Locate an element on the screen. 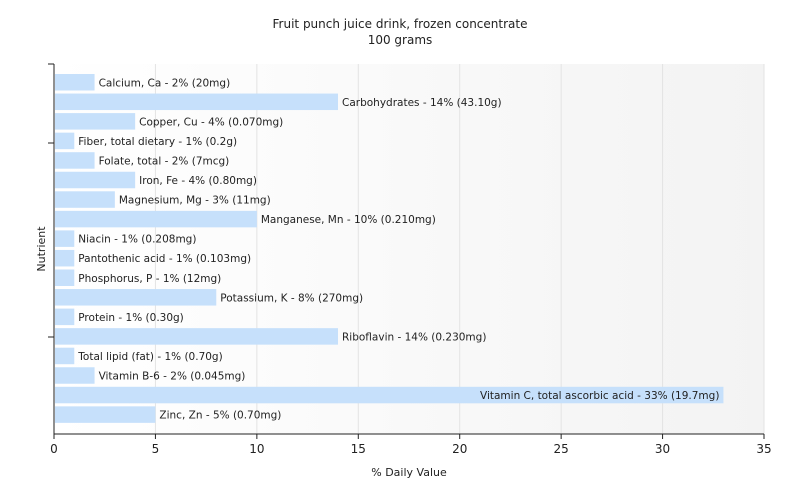 This screenshot has width=800, height=504. bar-label: Folate, total - 2% (7mcg) is located at coordinates (164, 161).